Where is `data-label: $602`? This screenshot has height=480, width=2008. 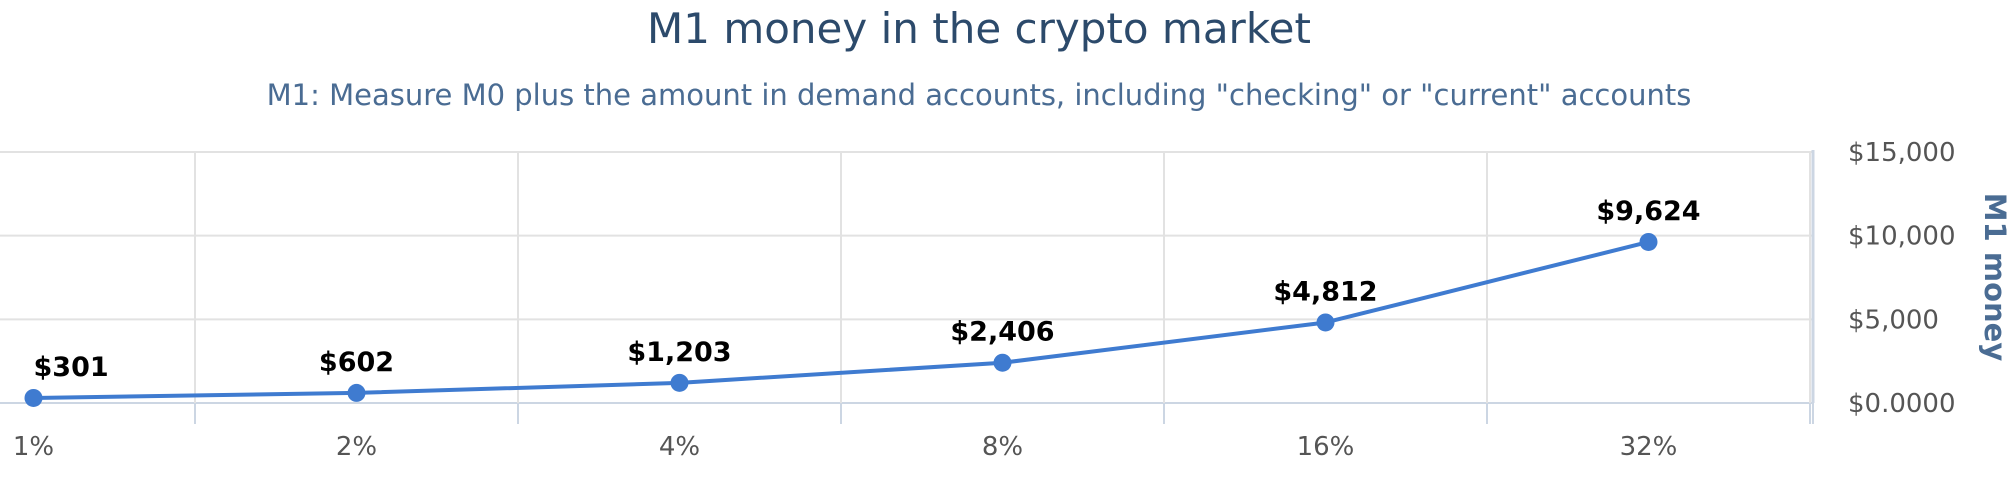
data-label: $602 is located at coordinates (356, 362).